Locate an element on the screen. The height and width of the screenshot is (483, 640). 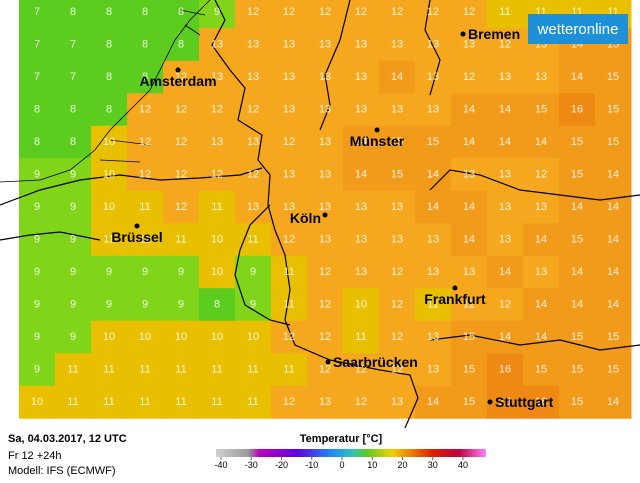
legend-tick-label: -10 is located at coordinates (311, 465).